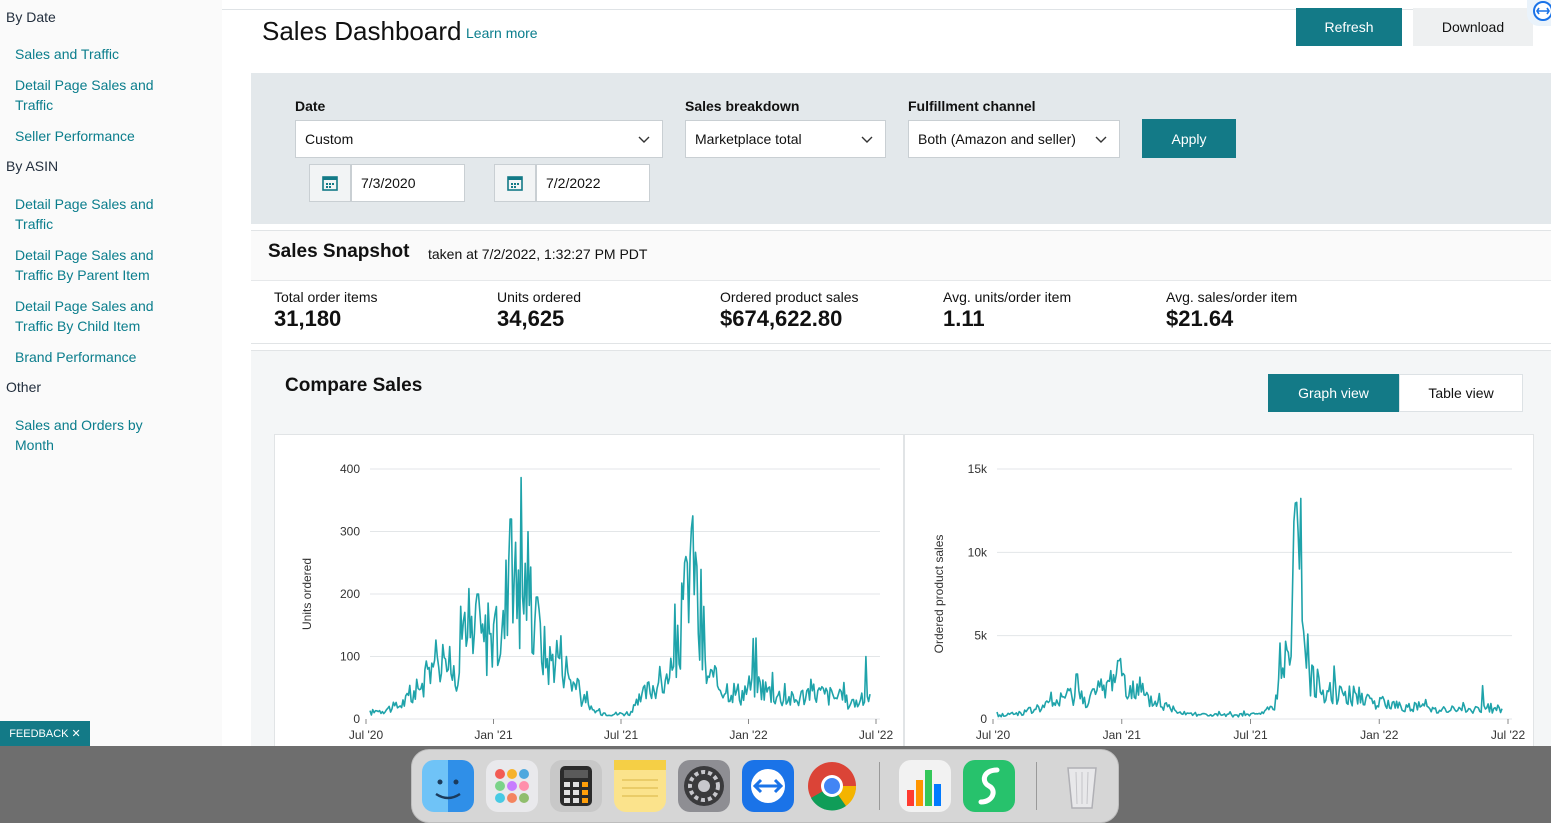  Describe the element at coordinates (538, 254) in the screenshot. I see `snapshot-timestamp: taken at 7/2/2022, 1:32:27 PM PDT` at that location.